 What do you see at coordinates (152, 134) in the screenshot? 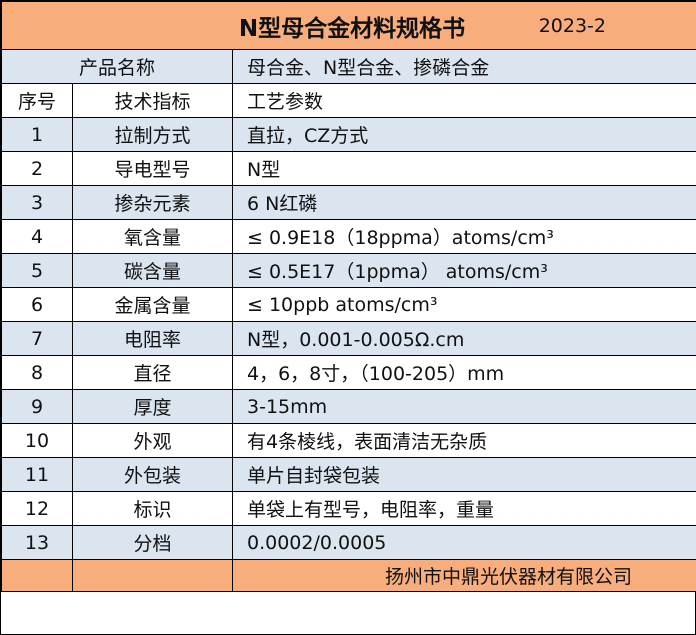
I see `row-spec: 拉制方式` at bounding box center [152, 134].